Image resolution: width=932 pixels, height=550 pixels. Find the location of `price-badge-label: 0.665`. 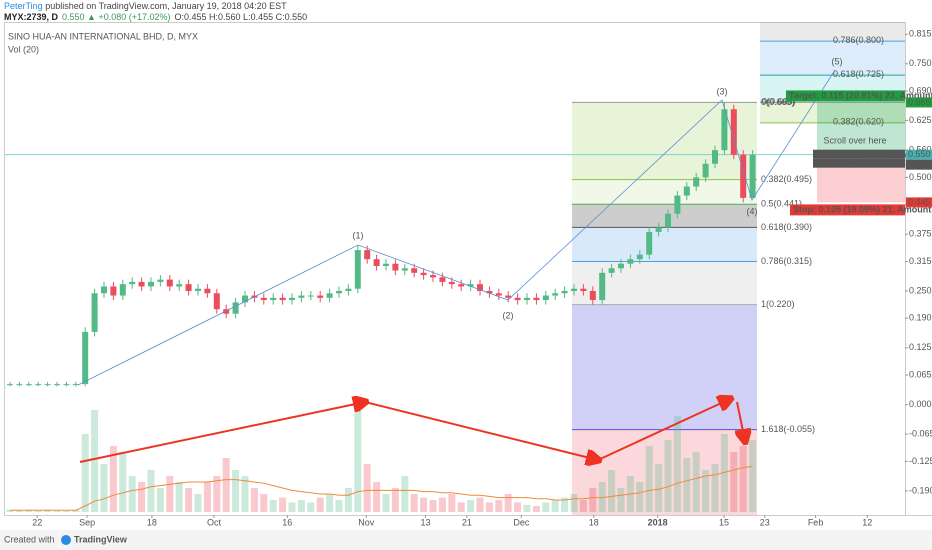

price-badge-label: 0.665 is located at coordinates (919, 102).